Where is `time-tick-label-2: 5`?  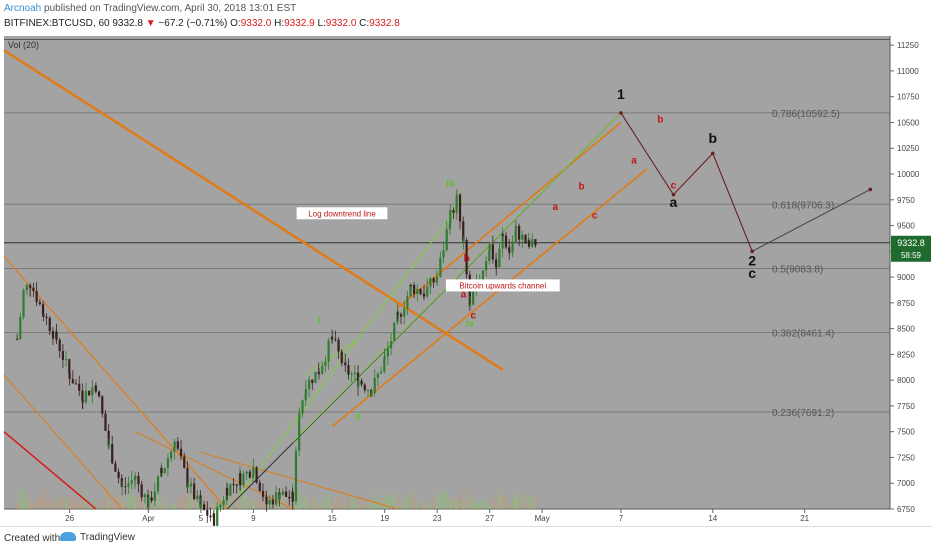 time-tick-label-2: 5 is located at coordinates (201, 518).